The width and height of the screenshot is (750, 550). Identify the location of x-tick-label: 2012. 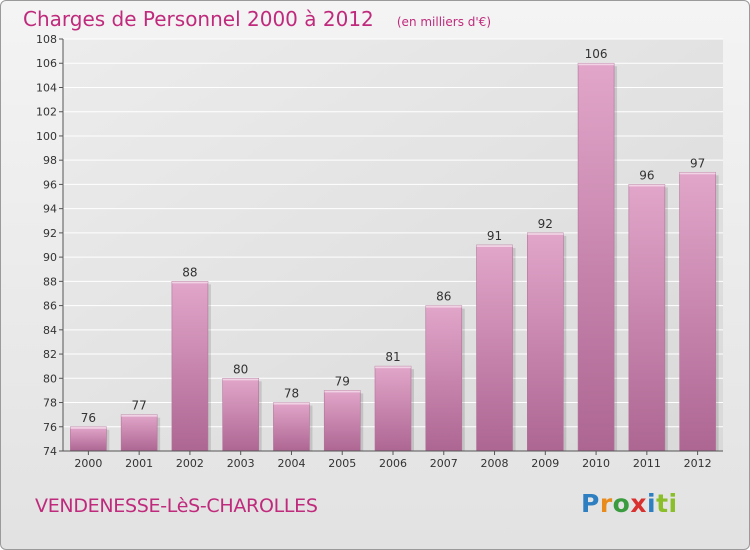
(698, 463).